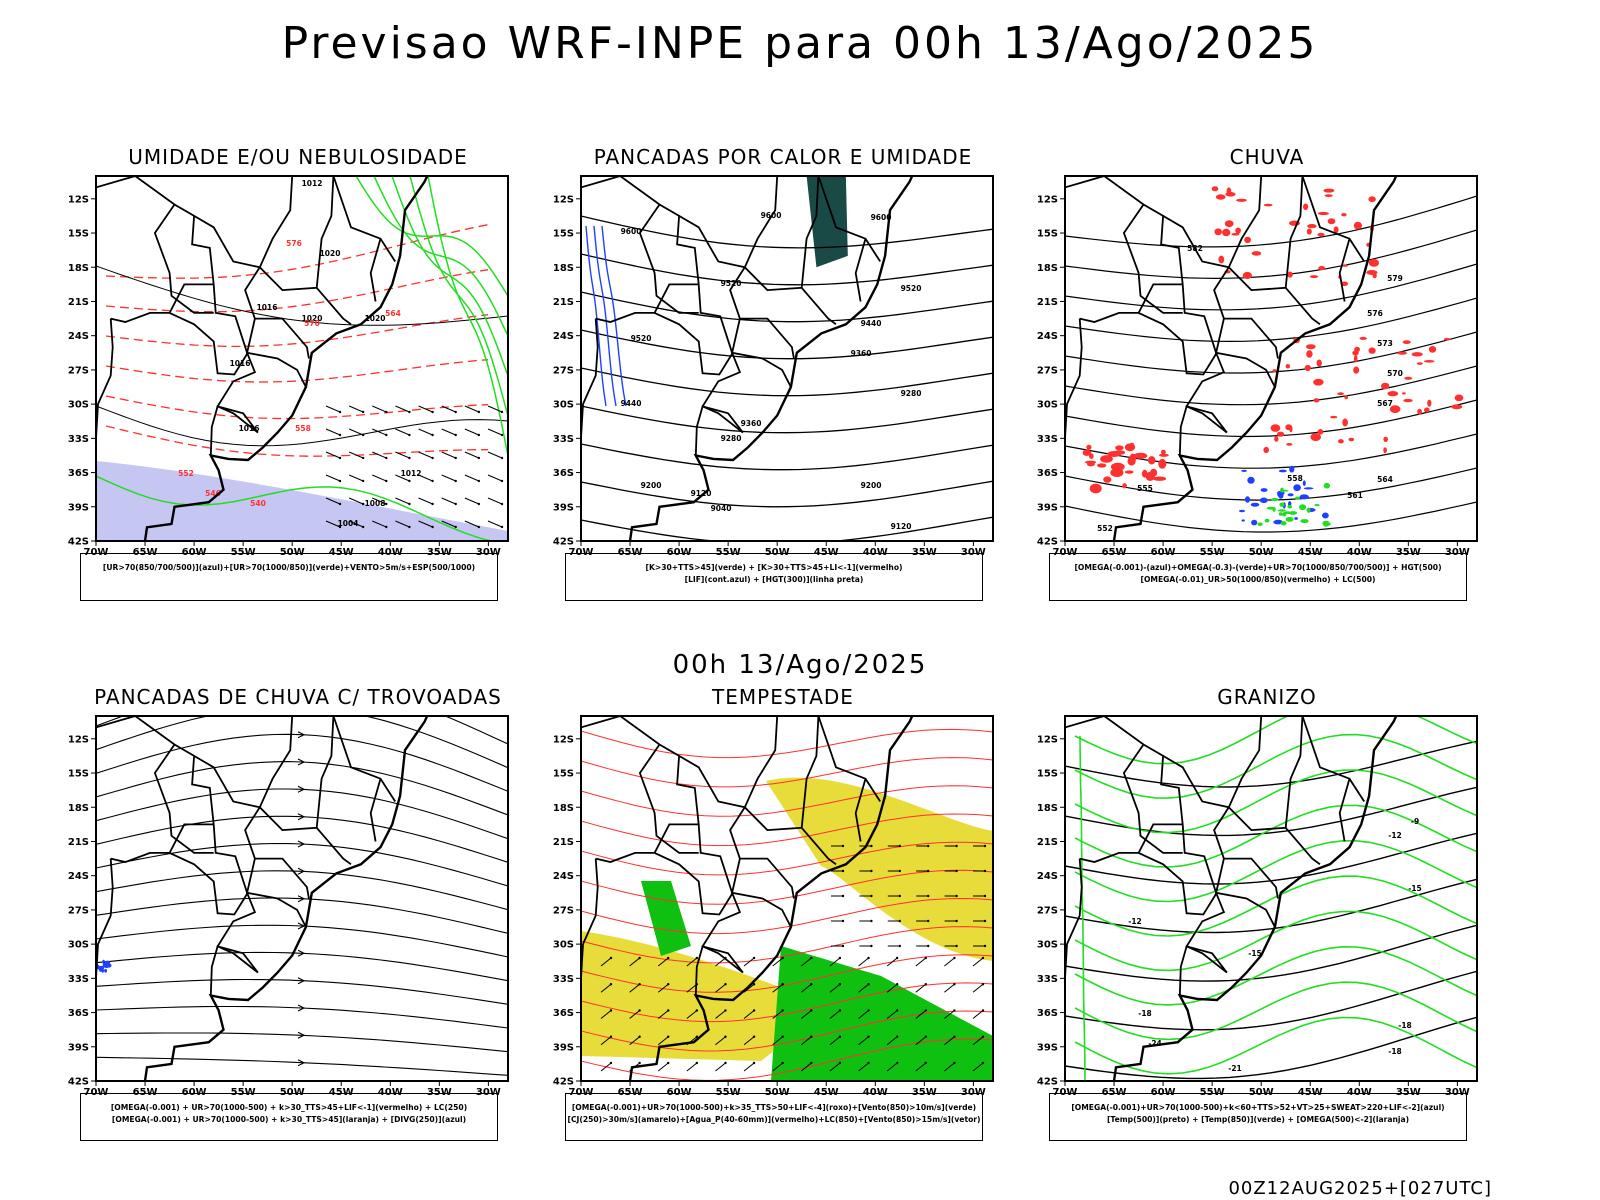 This screenshot has height=1200, width=1600. Describe the element at coordinates (303, 428) in the screenshot. I see `contour-label: 558` at that location.